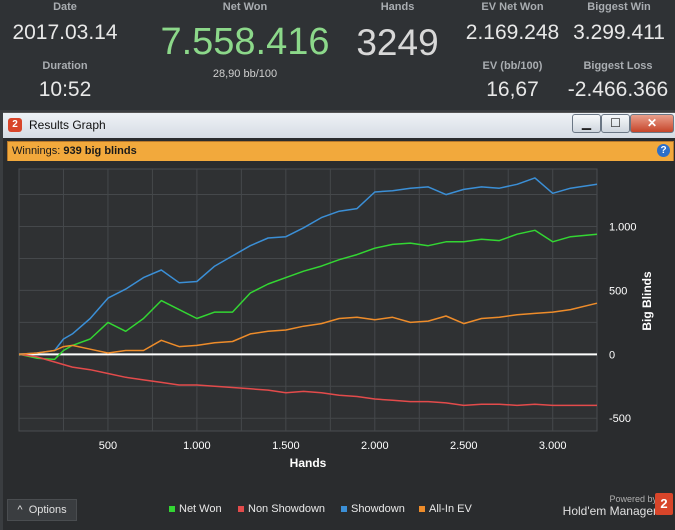 The height and width of the screenshot is (530, 675). Describe the element at coordinates (197, 446) in the screenshot. I see `x-tick-label: 1.000` at that location.